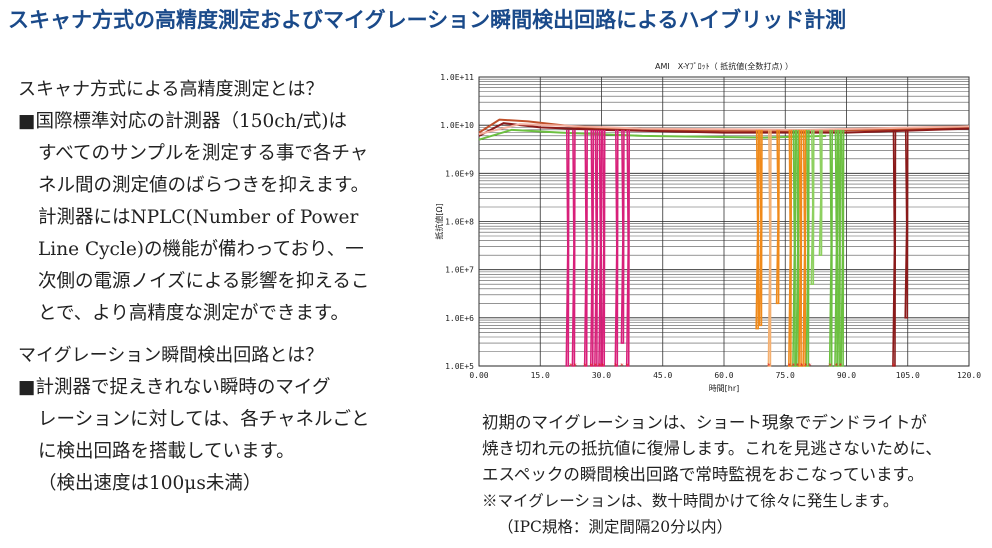 The height and width of the screenshot is (548, 992). What do you see at coordinates (171, 355) in the screenshot?
I see `section2-heading: マイグレーション瞬間検出回路とは？` at bounding box center [171, 355].